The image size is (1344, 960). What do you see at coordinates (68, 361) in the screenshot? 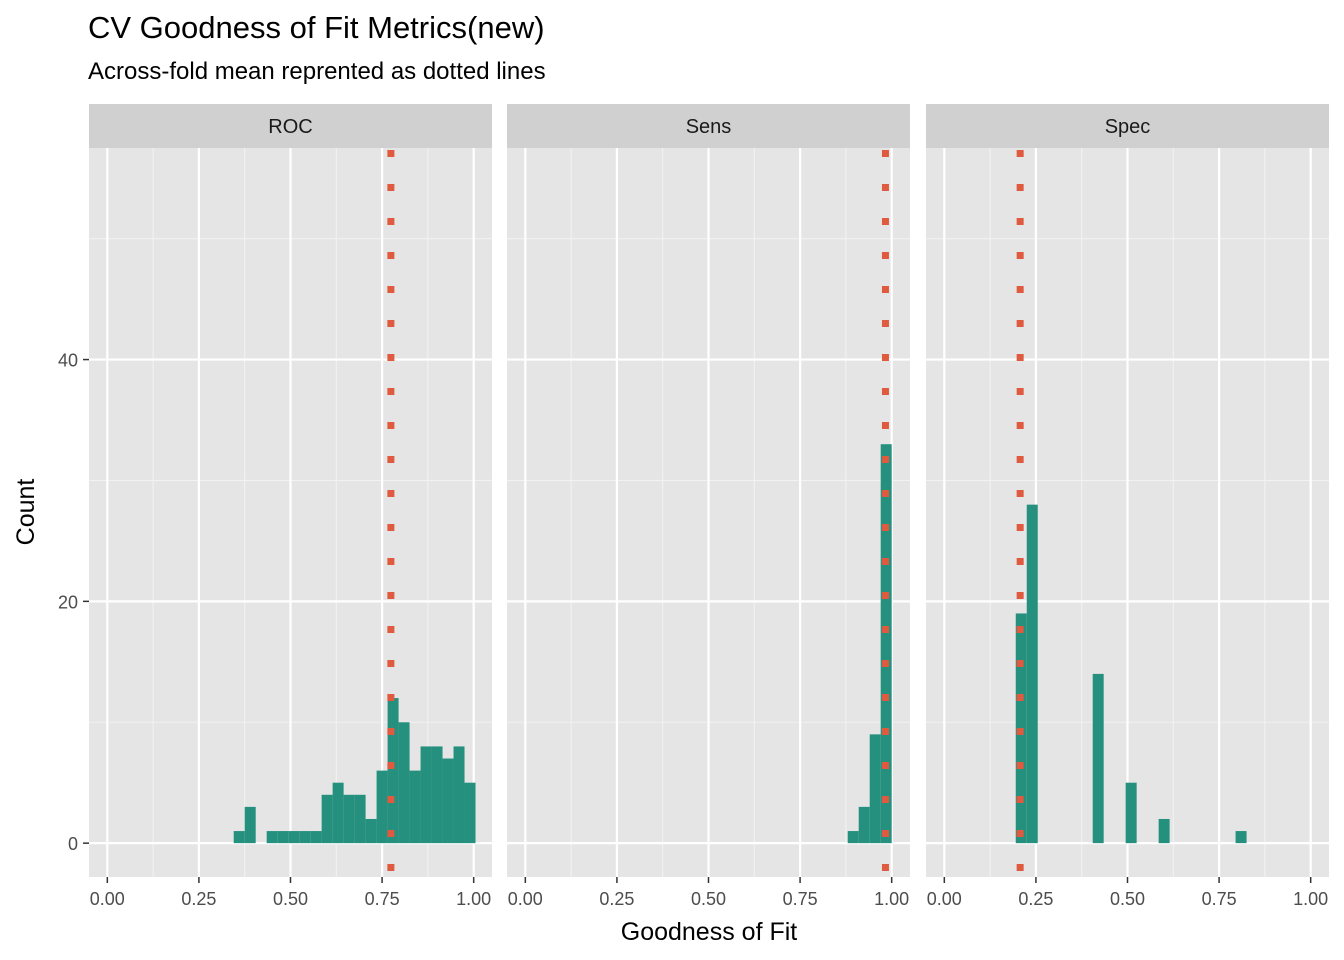
I see `y-tick-label: 40` at bounding box center [68, 361].